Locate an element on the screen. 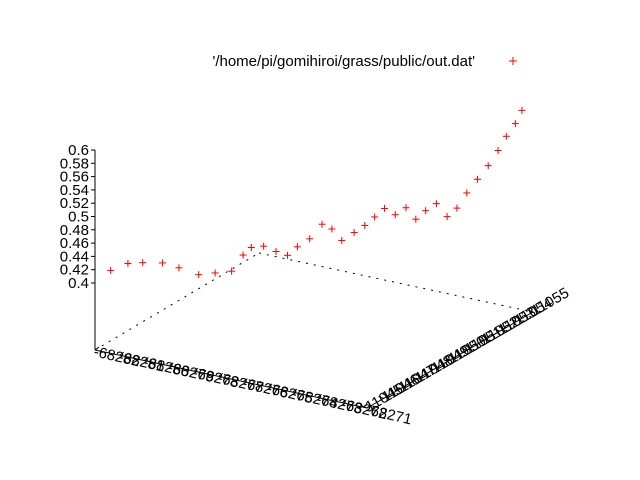  z-tick-label: 0.42 is located at coordinates (74, 270).